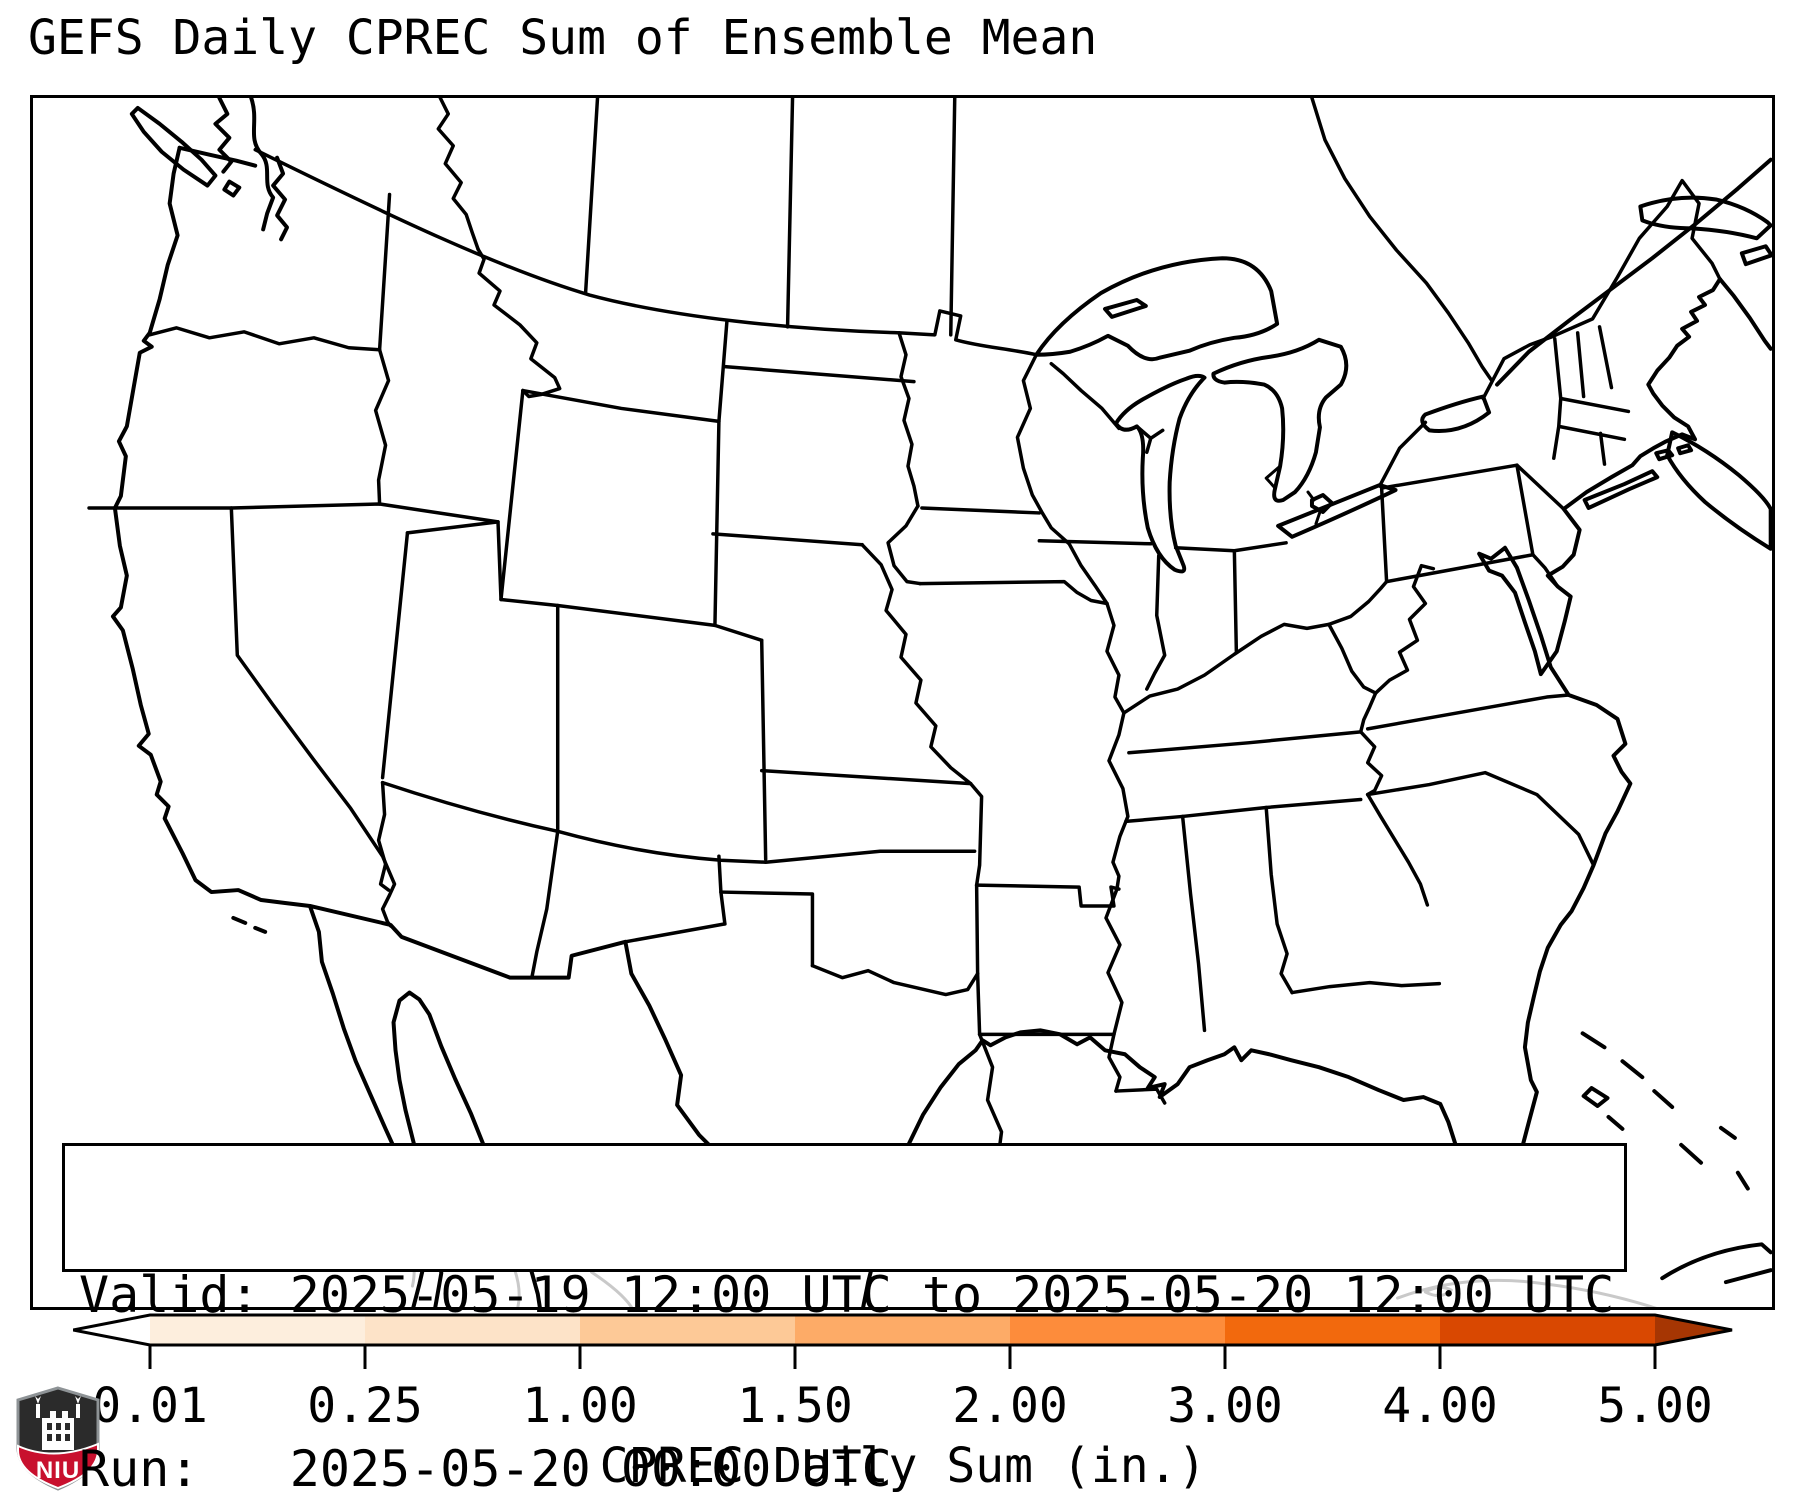 This screenshot has height=1500, width=1803. Describe the element at coordinates (1716, 1263) in the screenshot. I see `cuba-east-black` at that location.